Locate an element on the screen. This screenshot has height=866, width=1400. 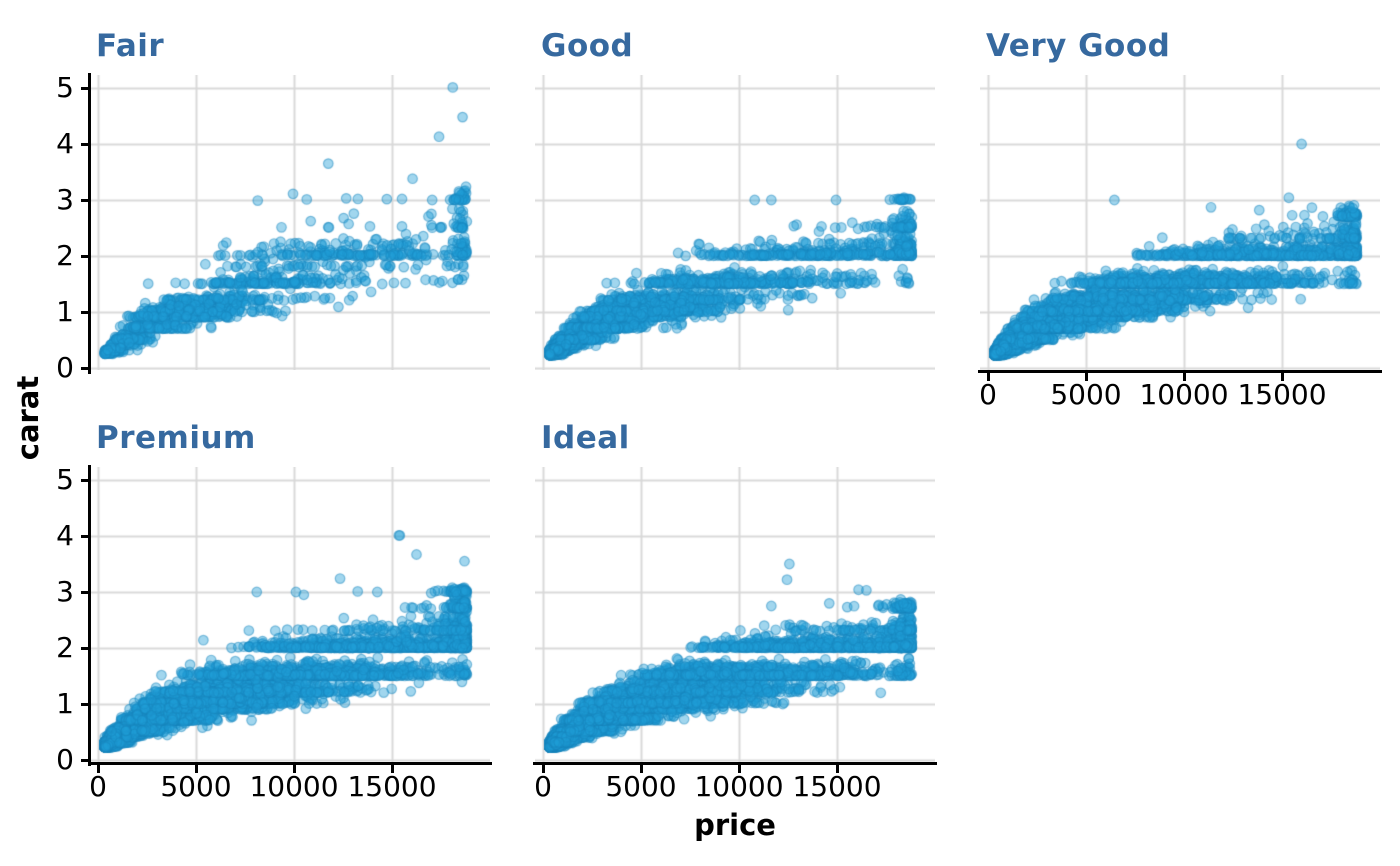
y-axis-label: carat is located at coordinates (28, 418).